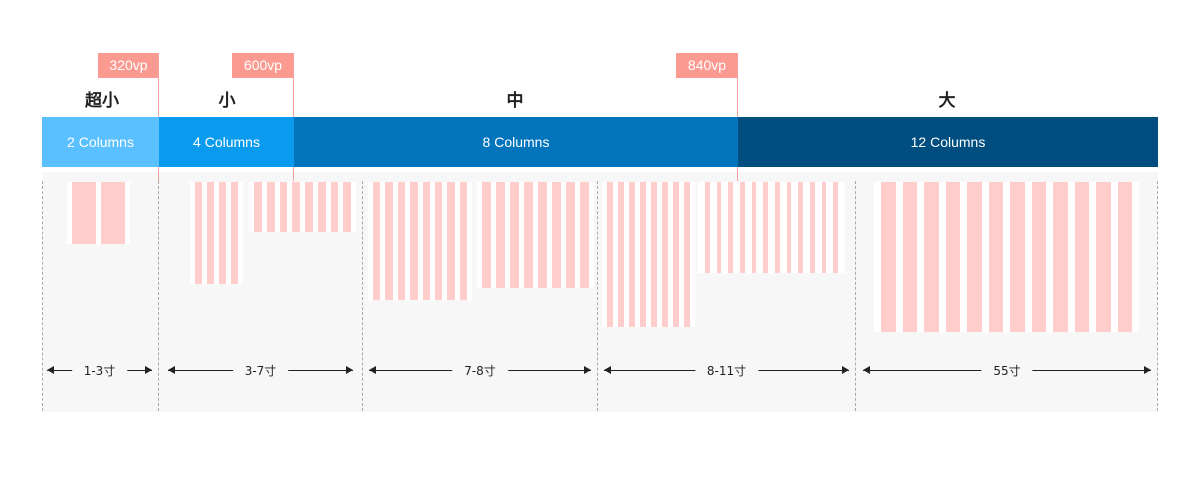  Describe the element at coordinates (947, 101) in the screenshot. I see `size-class-lg: 大` at that location.